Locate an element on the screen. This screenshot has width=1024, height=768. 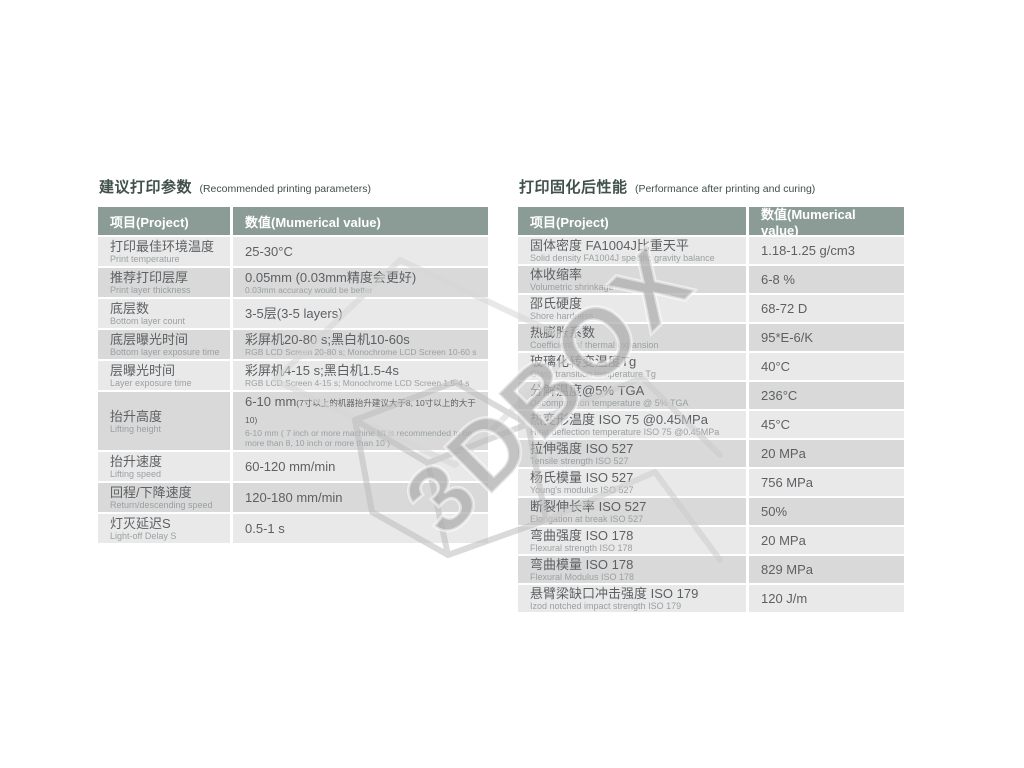
table-row: 打印最佳环境温度 Print temperature 25-30°C is located at coordinates (293, 251).